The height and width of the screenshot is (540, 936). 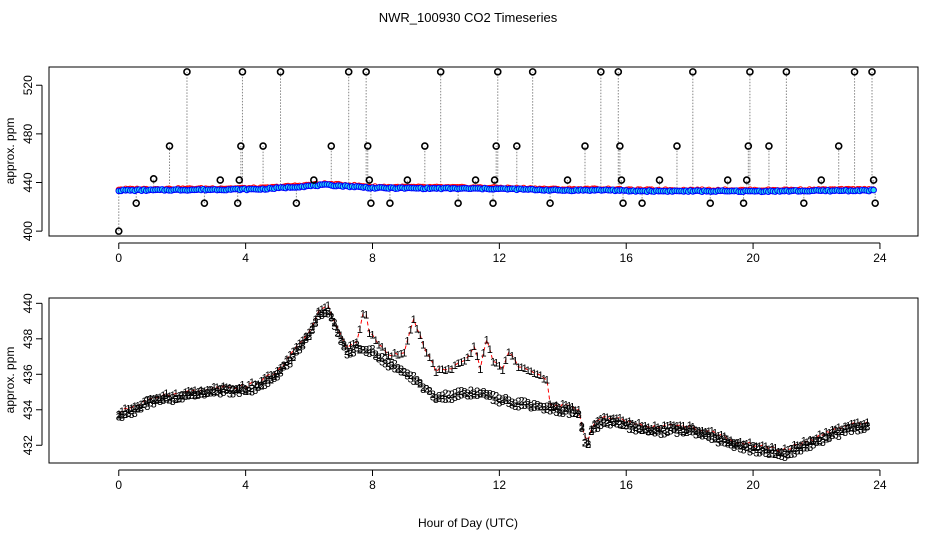 I want to click on bottom-y-tick-label: 440, so click(x=28, y=303).